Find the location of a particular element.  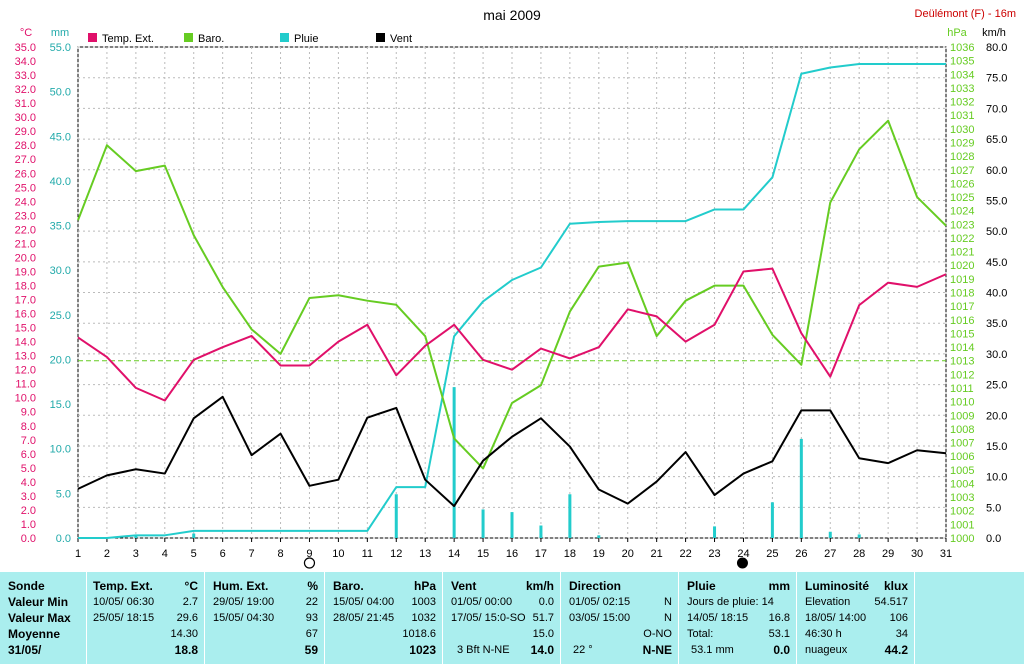

wind-min-value: 0.0 is located at coordinates (546, 602).